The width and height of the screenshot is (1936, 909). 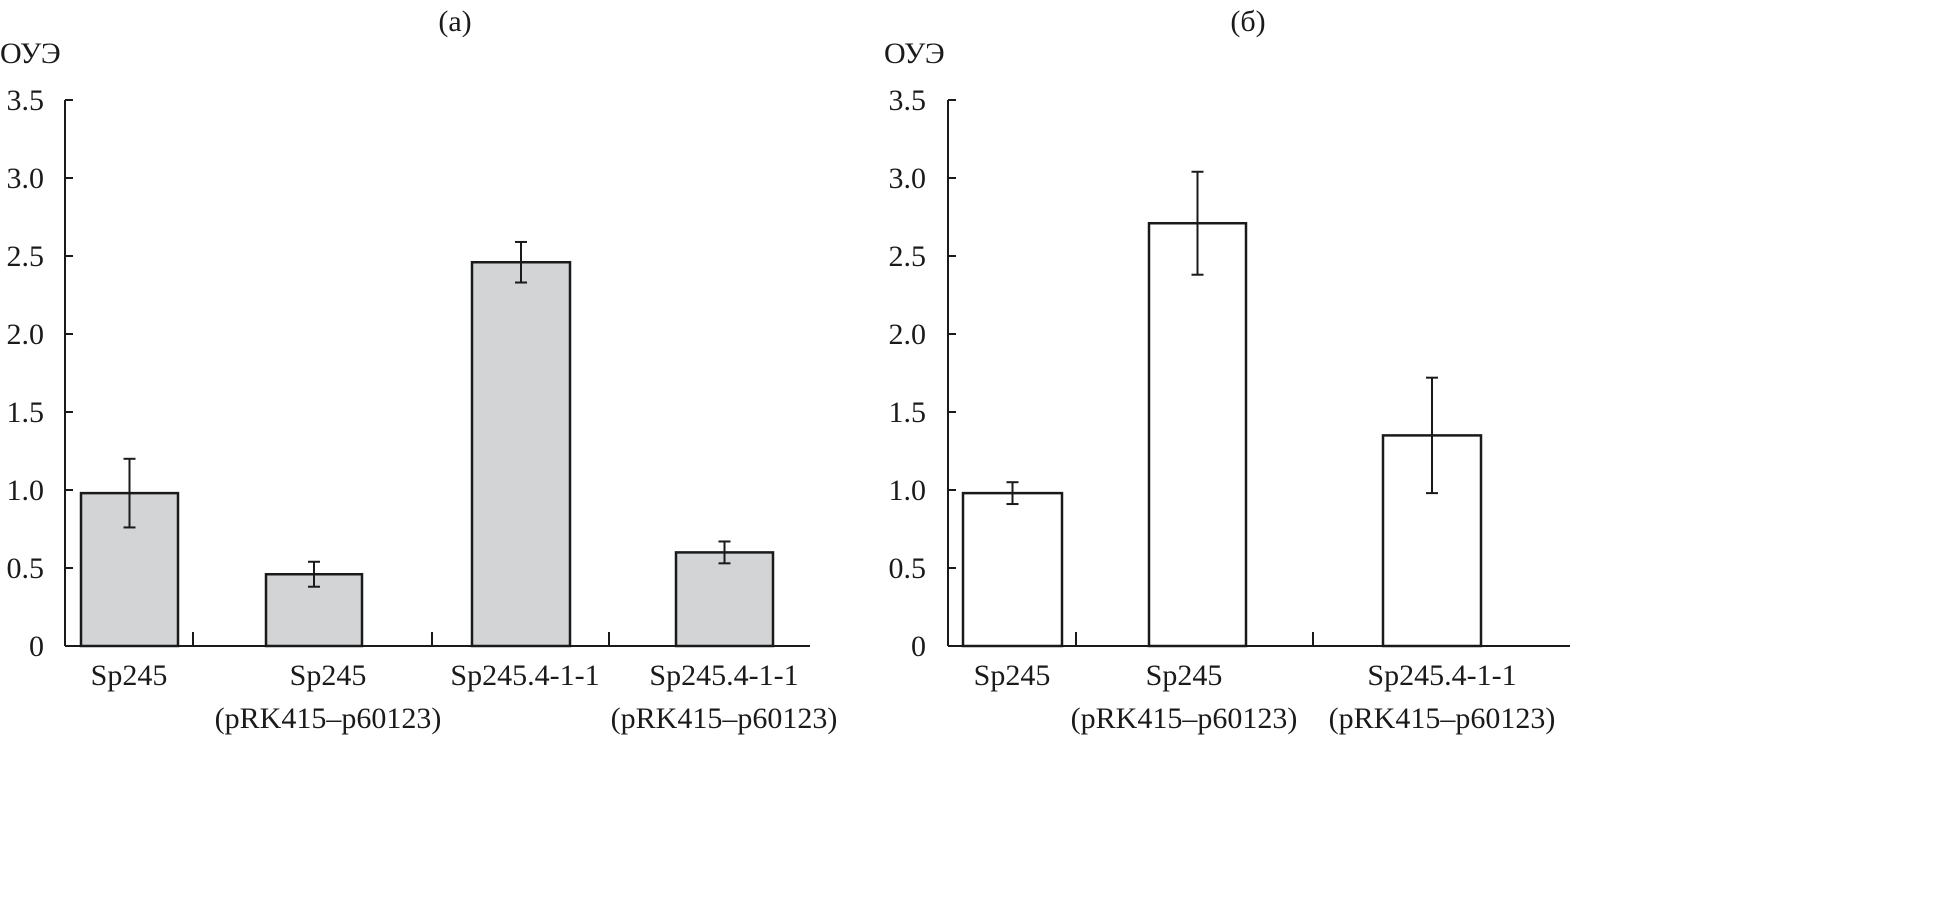 I want to click on chart-title: (б), so click(x=1247, y=21).